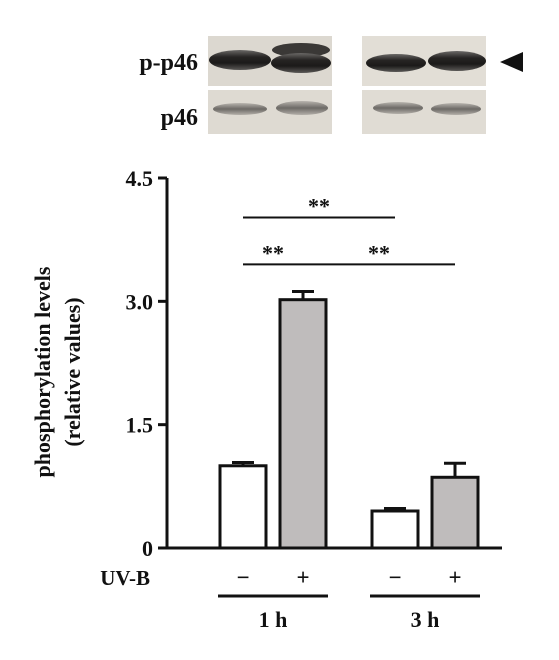 The width and height of the screenshot is (559, 660). Describe the element at coordinates (270, 112) in the screenshot. I see `blot-panel-1h-p46` at that location.